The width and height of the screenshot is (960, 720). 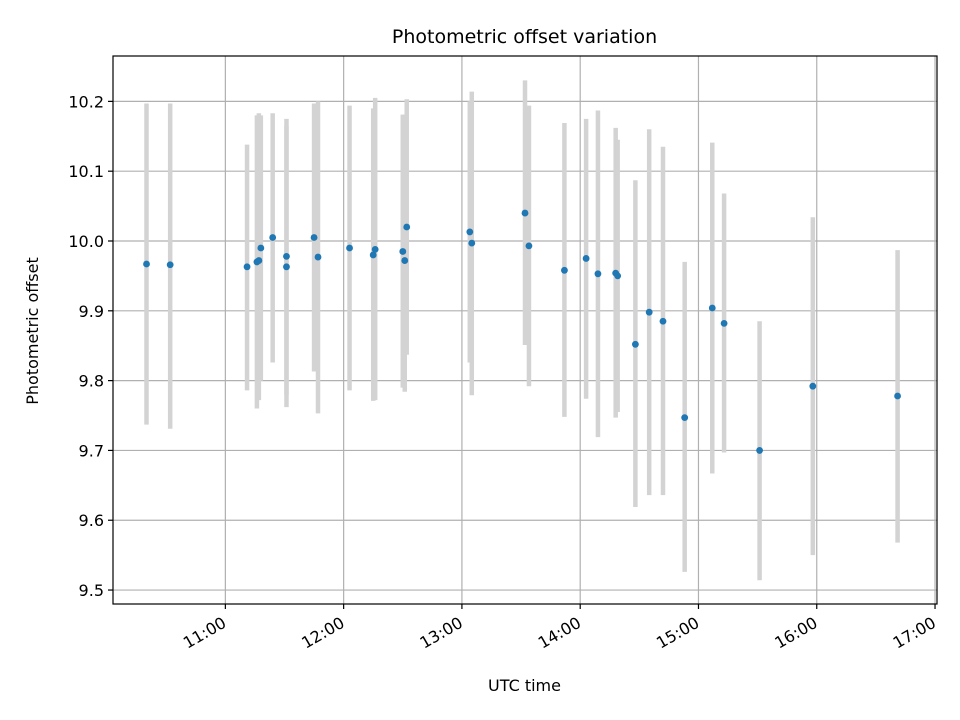 What do you see at coordinates (91, 311) in the screenshot?
I see `y-tick-label: 9.9` at bounding box center [91, 311].